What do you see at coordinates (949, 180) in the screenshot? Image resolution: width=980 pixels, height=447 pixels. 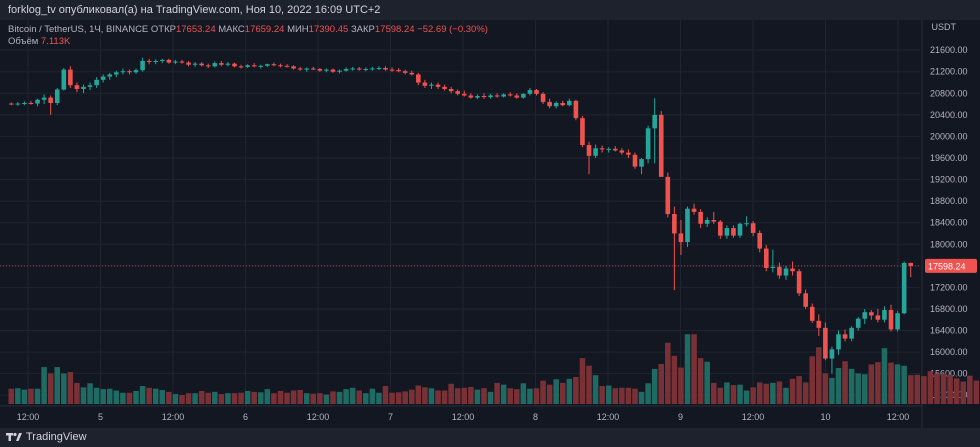 I see `y-tick-label: 19200.00` at bounding box center [949, 180].